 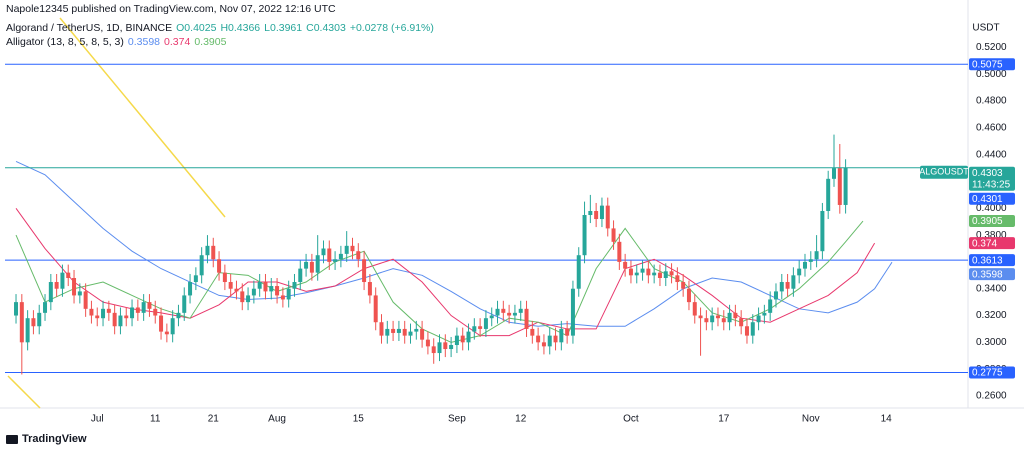 What do you see at coordinates (987, 199) in the screenshot?
I see `price-tag-label: 0.4301` at bounding box center [987, 199].